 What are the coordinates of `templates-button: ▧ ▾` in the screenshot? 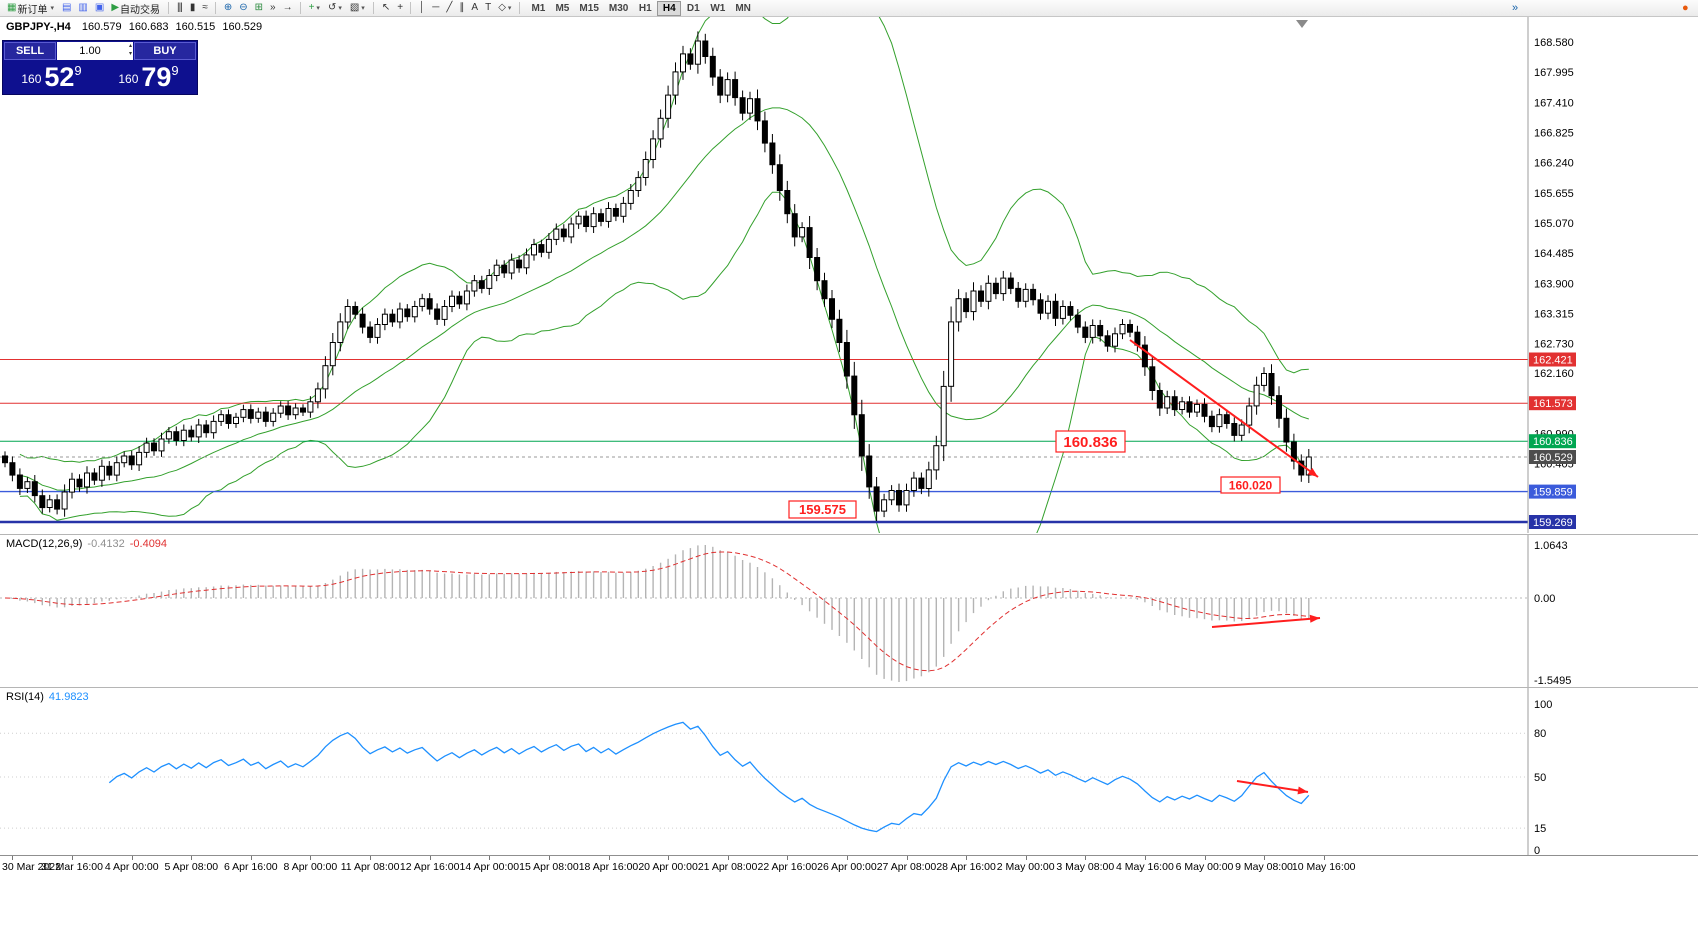 It's located at (357, 8).